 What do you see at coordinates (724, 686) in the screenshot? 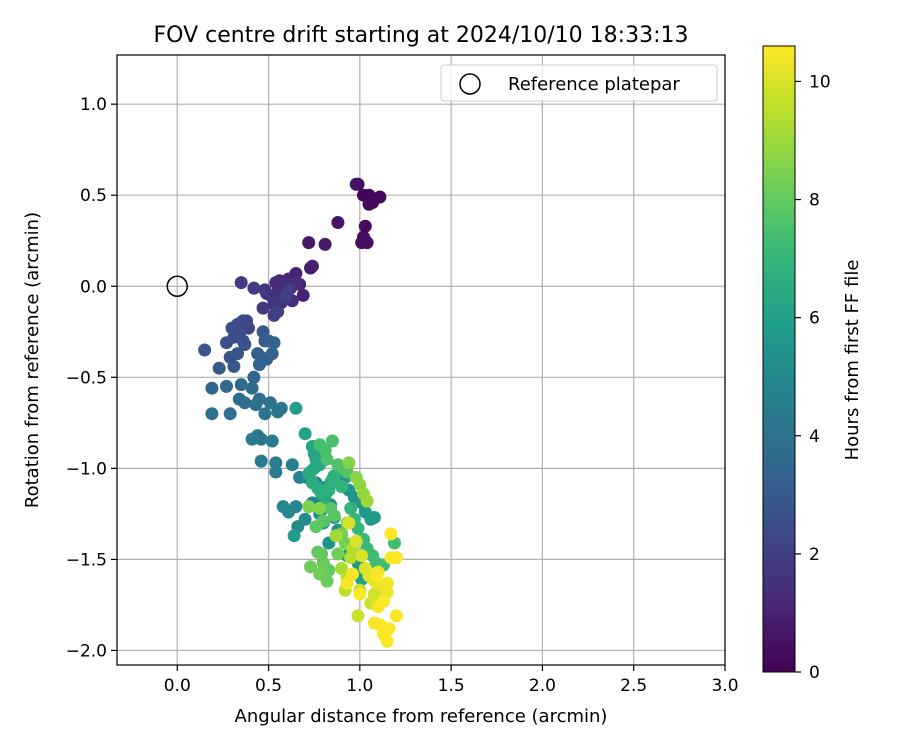
I see `x-tick-label: 3.0` at bounding box center [724, 686].